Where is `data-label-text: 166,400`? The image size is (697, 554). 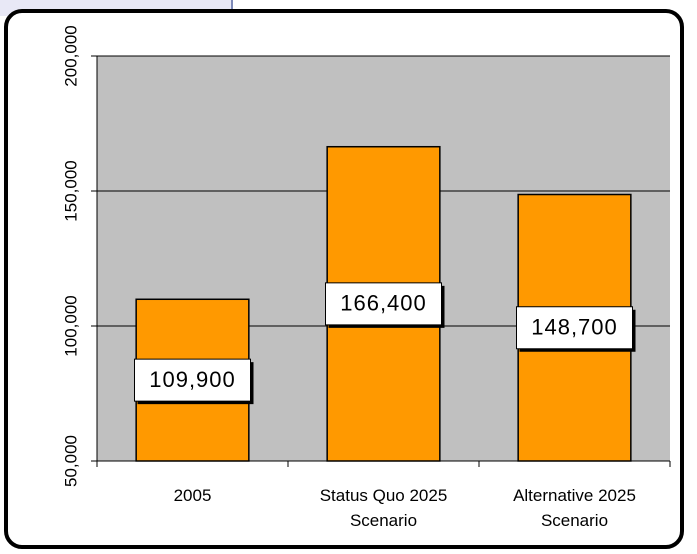 data-label-text: 166,400 is located at coordinates (383, 303).